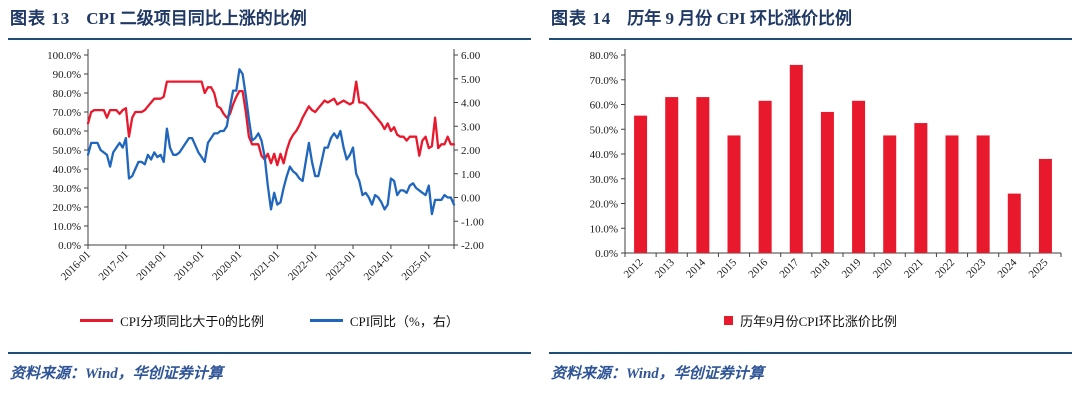  What do you see at coordinates (604, 180) in the screenshot?
I see `y-tick-label: 30.0%` at bounding box center [604, 180].